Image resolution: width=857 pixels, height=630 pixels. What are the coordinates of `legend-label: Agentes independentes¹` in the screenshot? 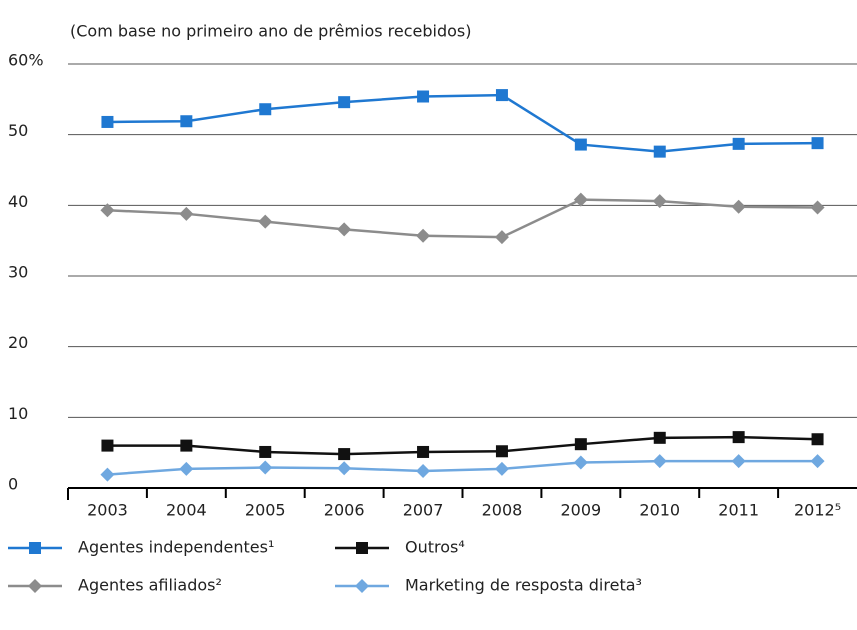 It's located at (176, 547).